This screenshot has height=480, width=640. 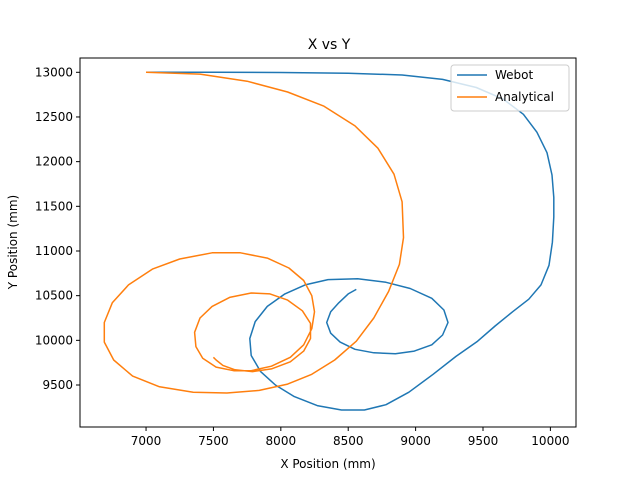 I want to click on y-tick-label: 12000, so click(x=54, y=162).